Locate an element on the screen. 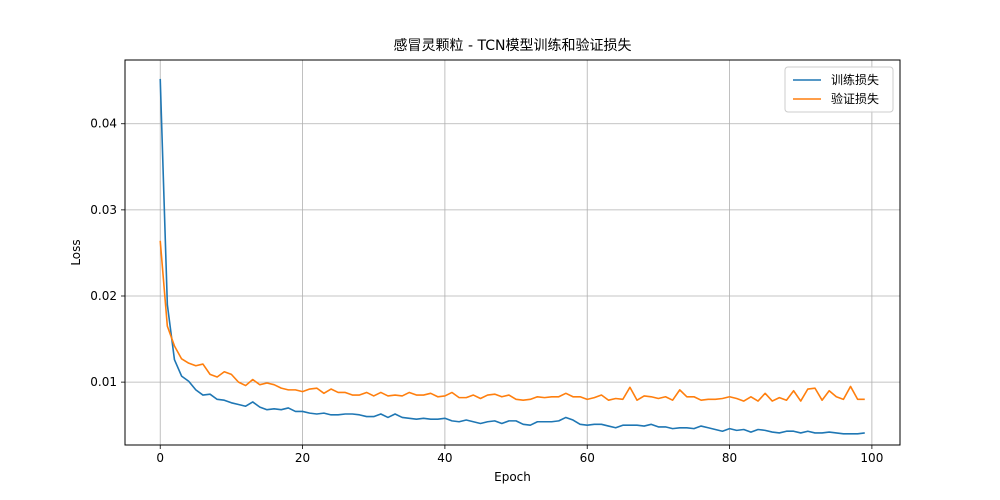 This screenshot has height=500, width=1000. x-axis-label: Epoch is located at coordinates (512, 477).